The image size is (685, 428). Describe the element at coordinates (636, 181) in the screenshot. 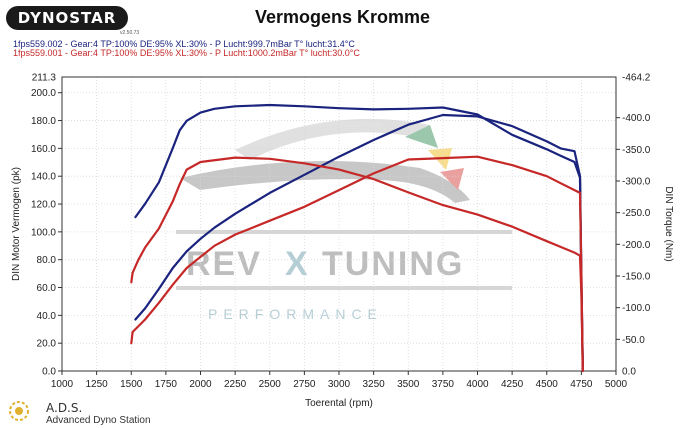

I see `y2-tick-label: -300.0` at that location.